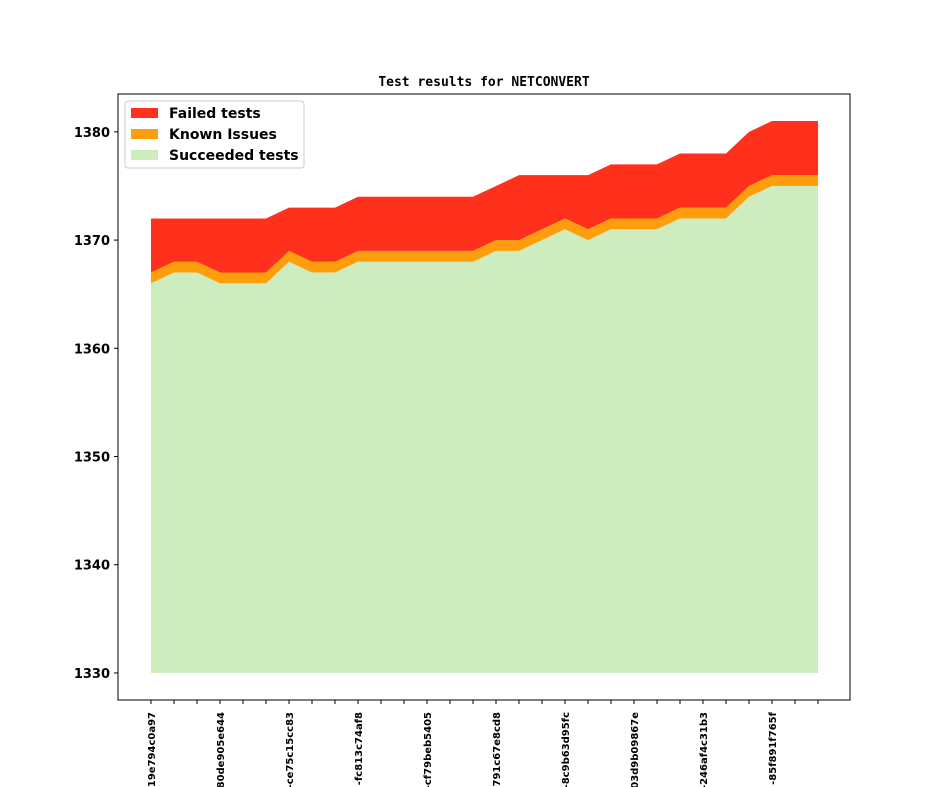  What do you see at coordinates (92, 241) in the screenshot?
I see `y-tick-label: 1370` at bounding box center [92, 241].